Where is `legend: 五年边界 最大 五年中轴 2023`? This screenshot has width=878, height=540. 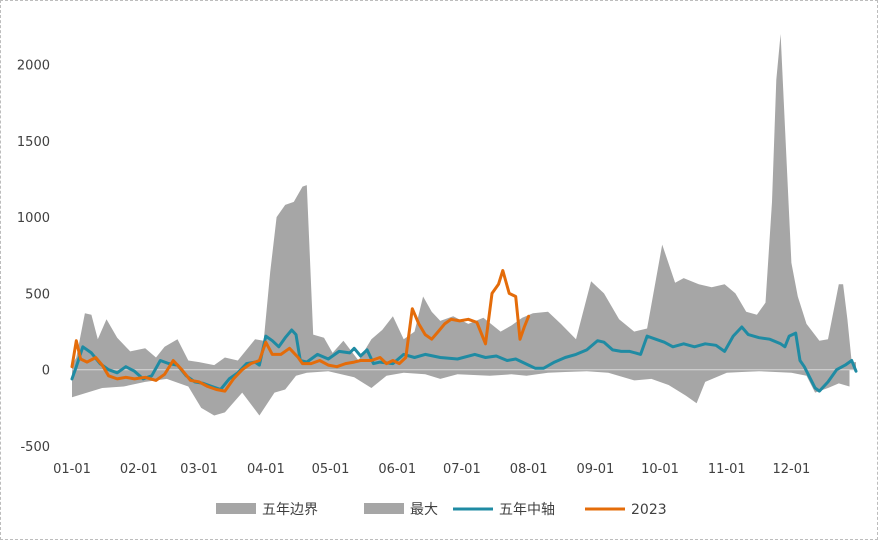
legend: 五年边界 最大 五年中轴 2023 is located at coordinates (441, 510).